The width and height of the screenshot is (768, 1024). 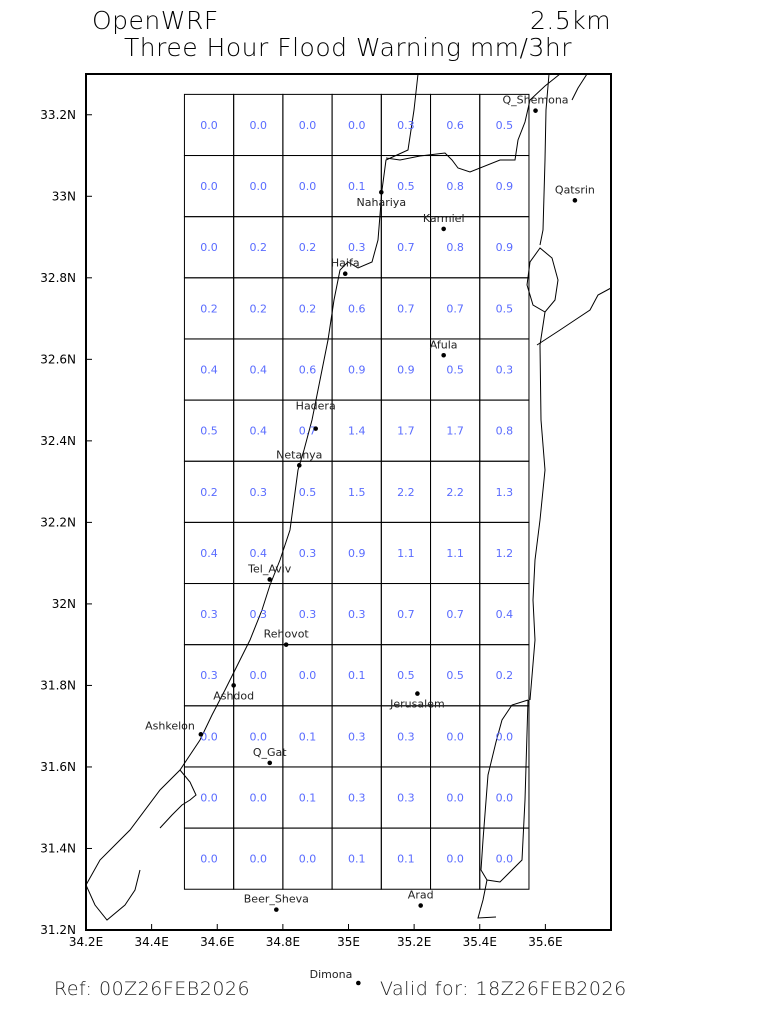 What do you see at coordinates (503, 989) in the screenshot?
I see `valid-time: Valid for: 18Z26FEB2026` at bounding box center [503, 989].